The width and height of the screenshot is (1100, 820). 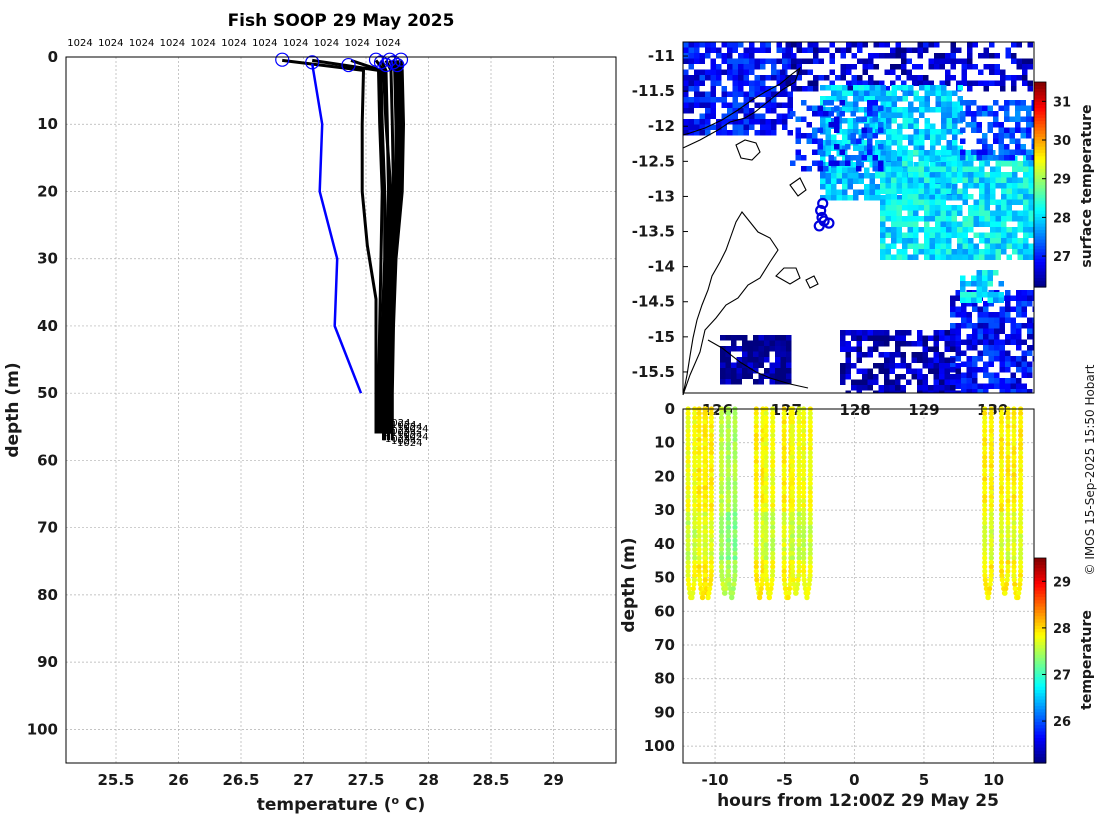 I want to click on sst-colorbar-segment, so click(x=1040, y=135).